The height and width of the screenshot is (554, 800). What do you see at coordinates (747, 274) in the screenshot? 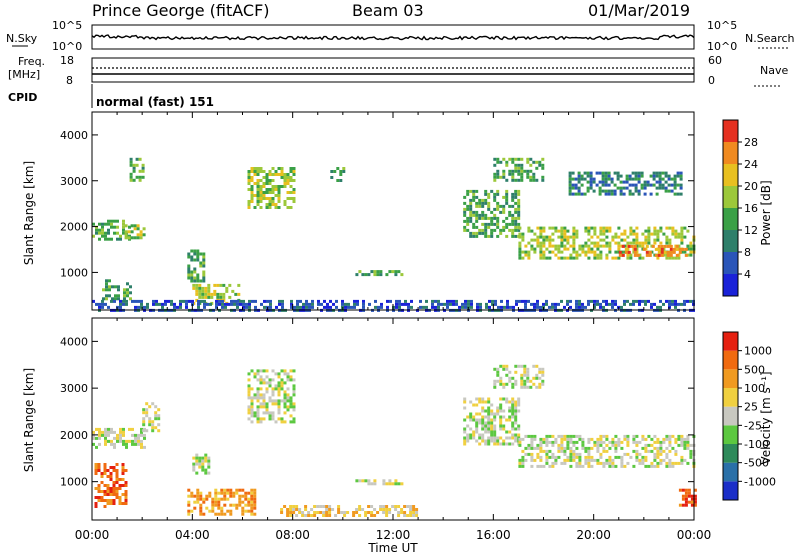
I see `power-colorbar-tick-label: 4` at bounding box center [747, 274].